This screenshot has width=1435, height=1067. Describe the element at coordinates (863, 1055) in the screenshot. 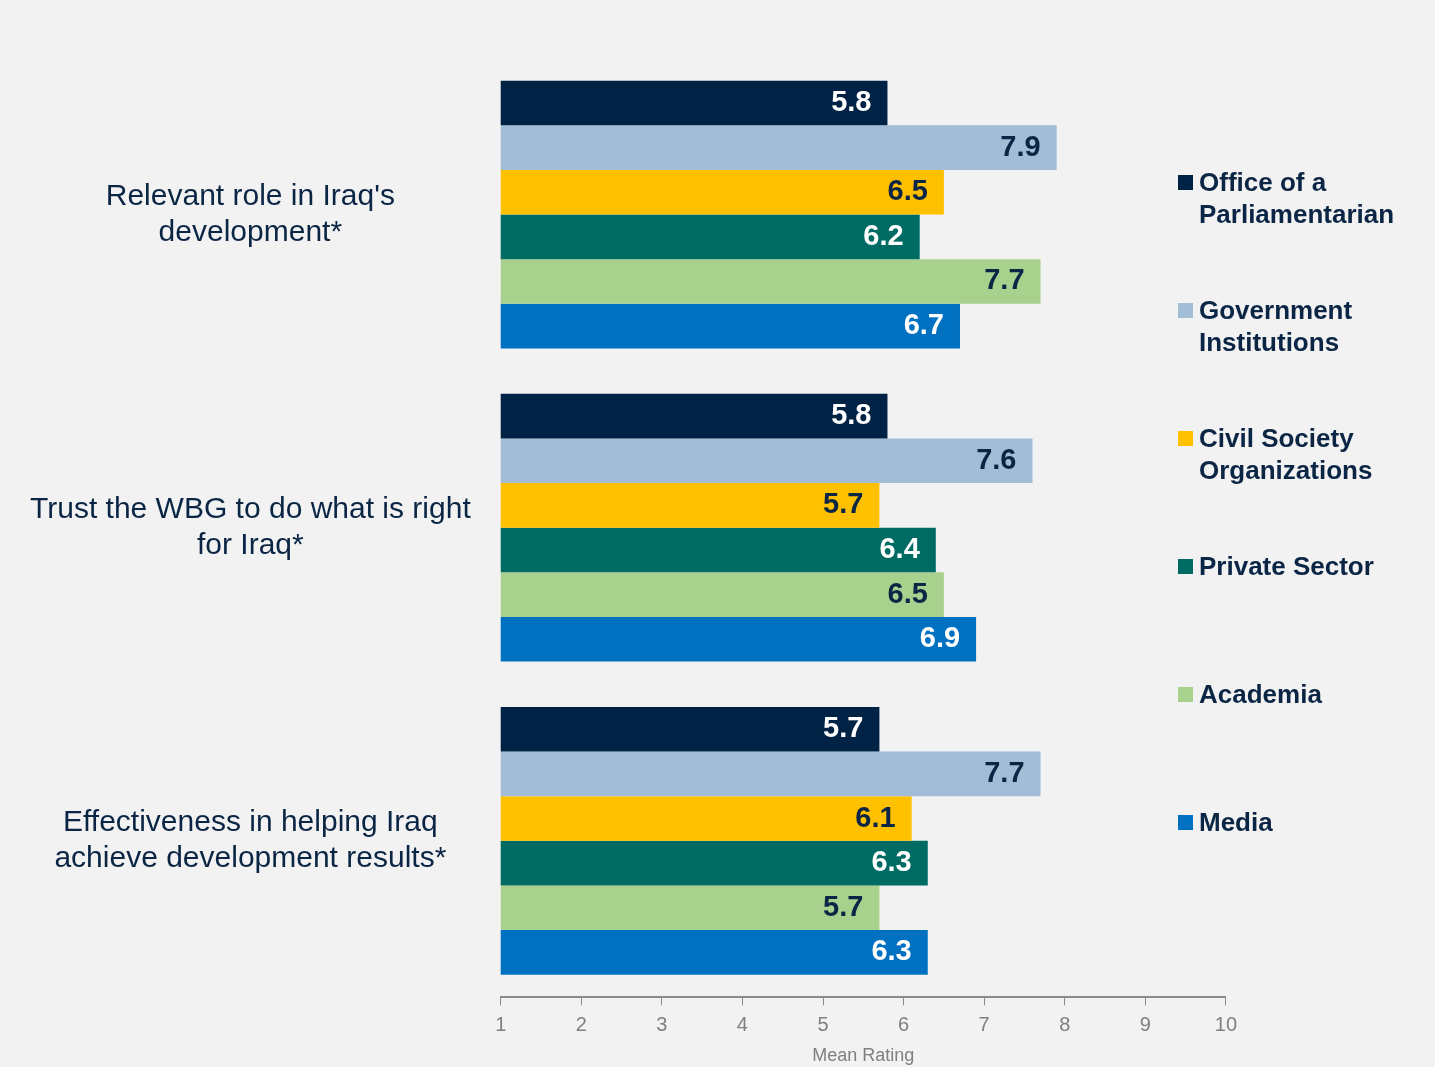

I see `x-axis-title: Mean Rating` at that location.